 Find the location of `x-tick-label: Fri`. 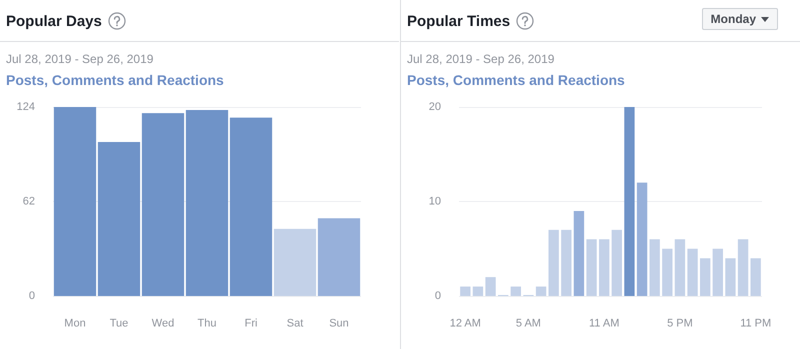

x-tick-label: Fri is located at coordinates (251, 324).